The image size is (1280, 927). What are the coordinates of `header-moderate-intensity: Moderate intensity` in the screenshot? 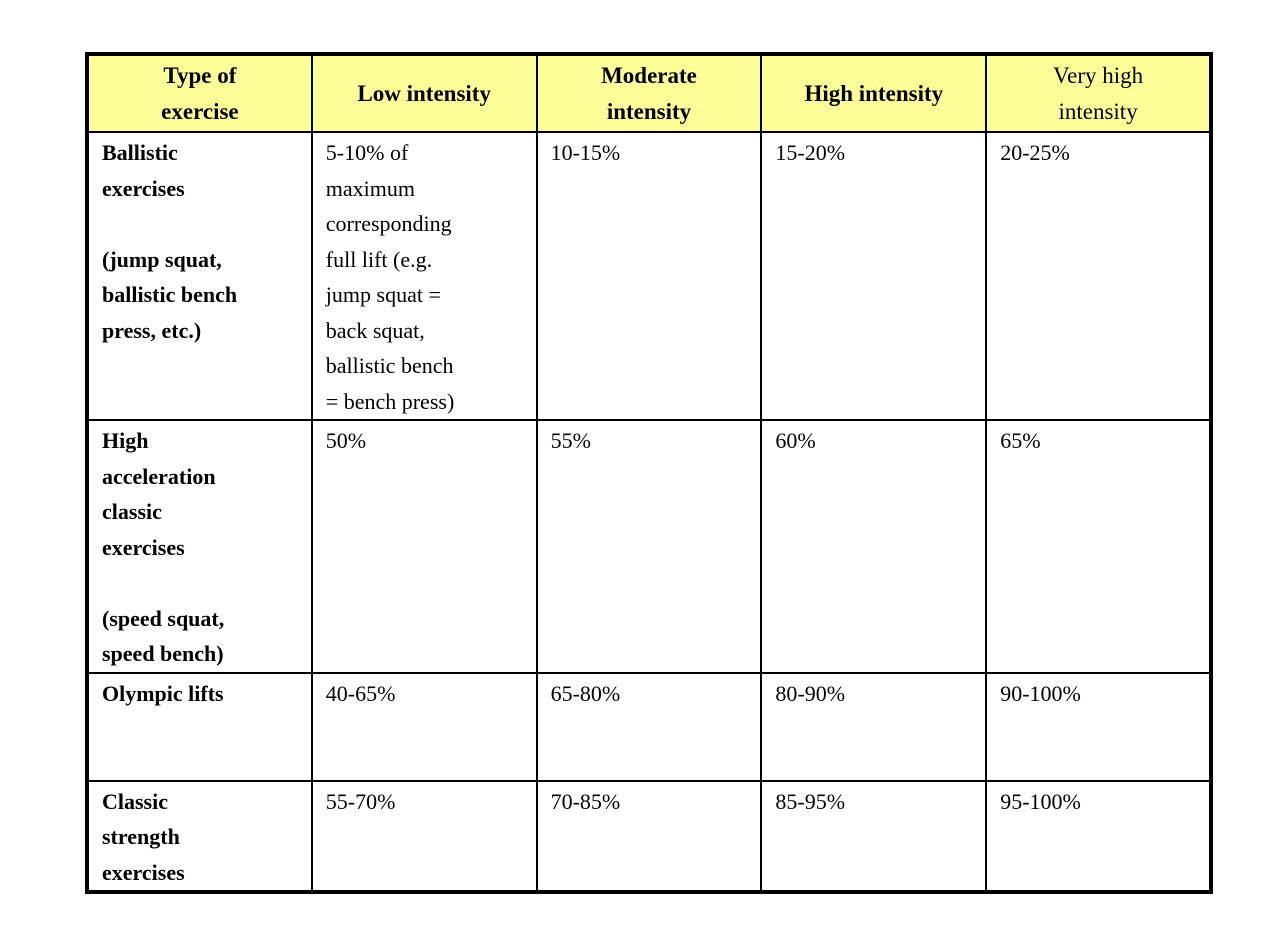 It's located at (649, 93).